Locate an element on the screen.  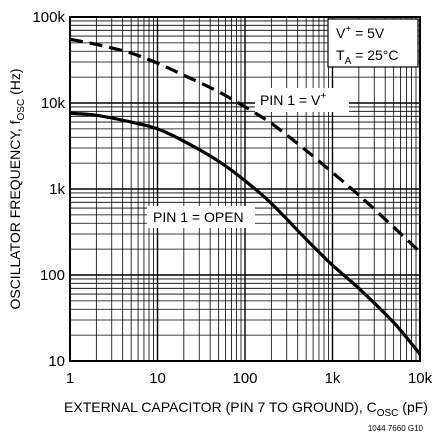
figure-code: 1044 7660 G10 is located at coordinates (396, 428).